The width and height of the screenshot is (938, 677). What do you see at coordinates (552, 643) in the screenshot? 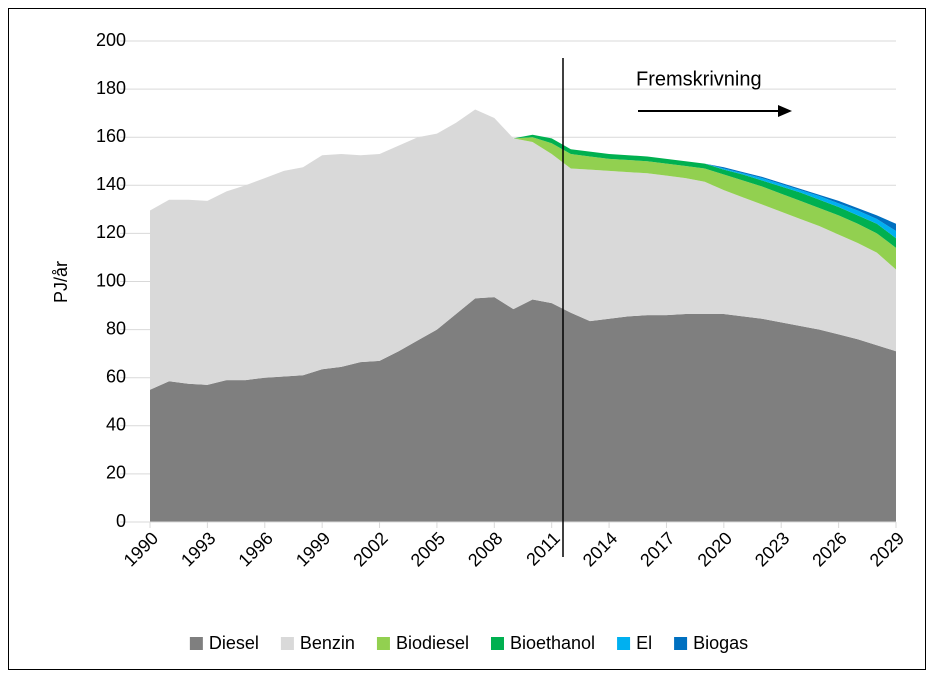
I see `legend-label: Bioethanol` at bounding box center [552, 643].